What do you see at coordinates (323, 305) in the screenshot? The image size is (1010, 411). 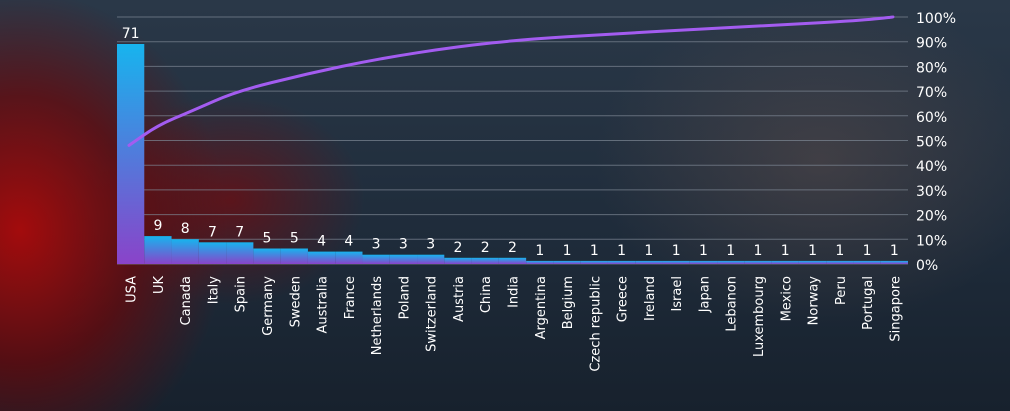 I see `category-label: Australia` at bounding box center [323, 305].